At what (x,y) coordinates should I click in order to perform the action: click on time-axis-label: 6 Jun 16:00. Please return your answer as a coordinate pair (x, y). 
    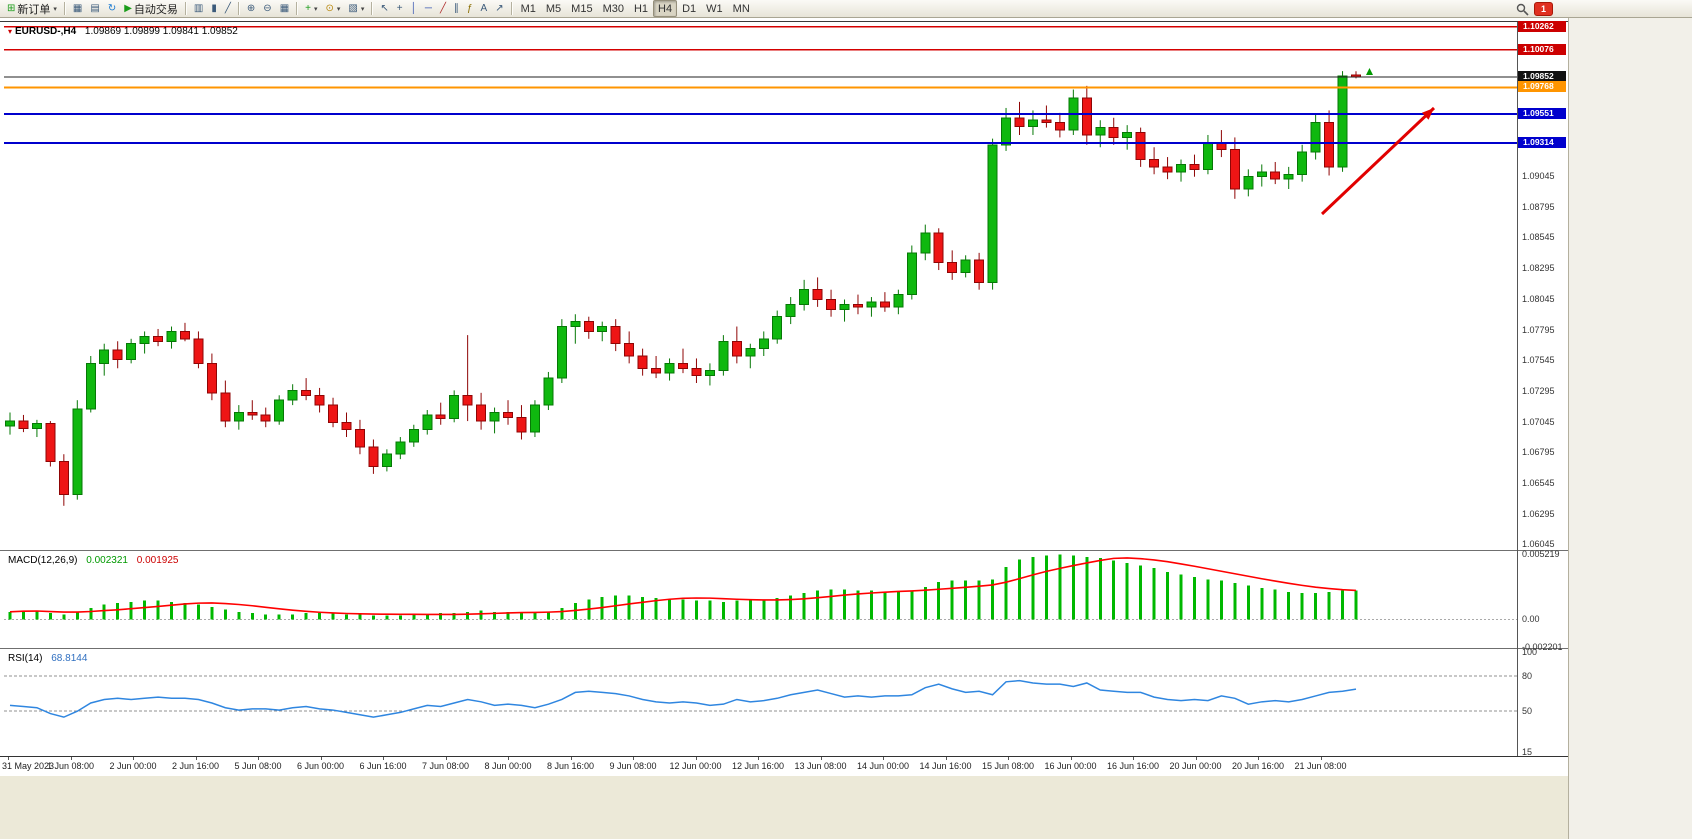
    Looking at the image, I should click on (383, 766).